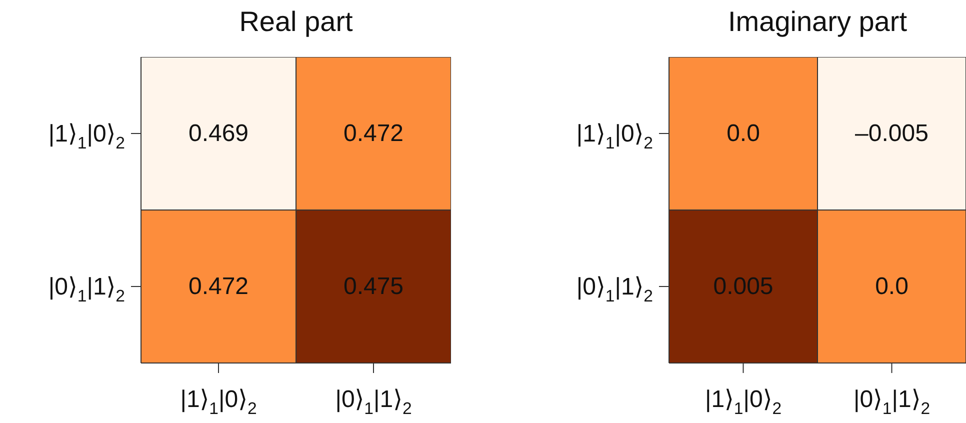 The width and height of the screenshot is (966, 423). I want to click on data-label: –0.005, so click(891, 133).